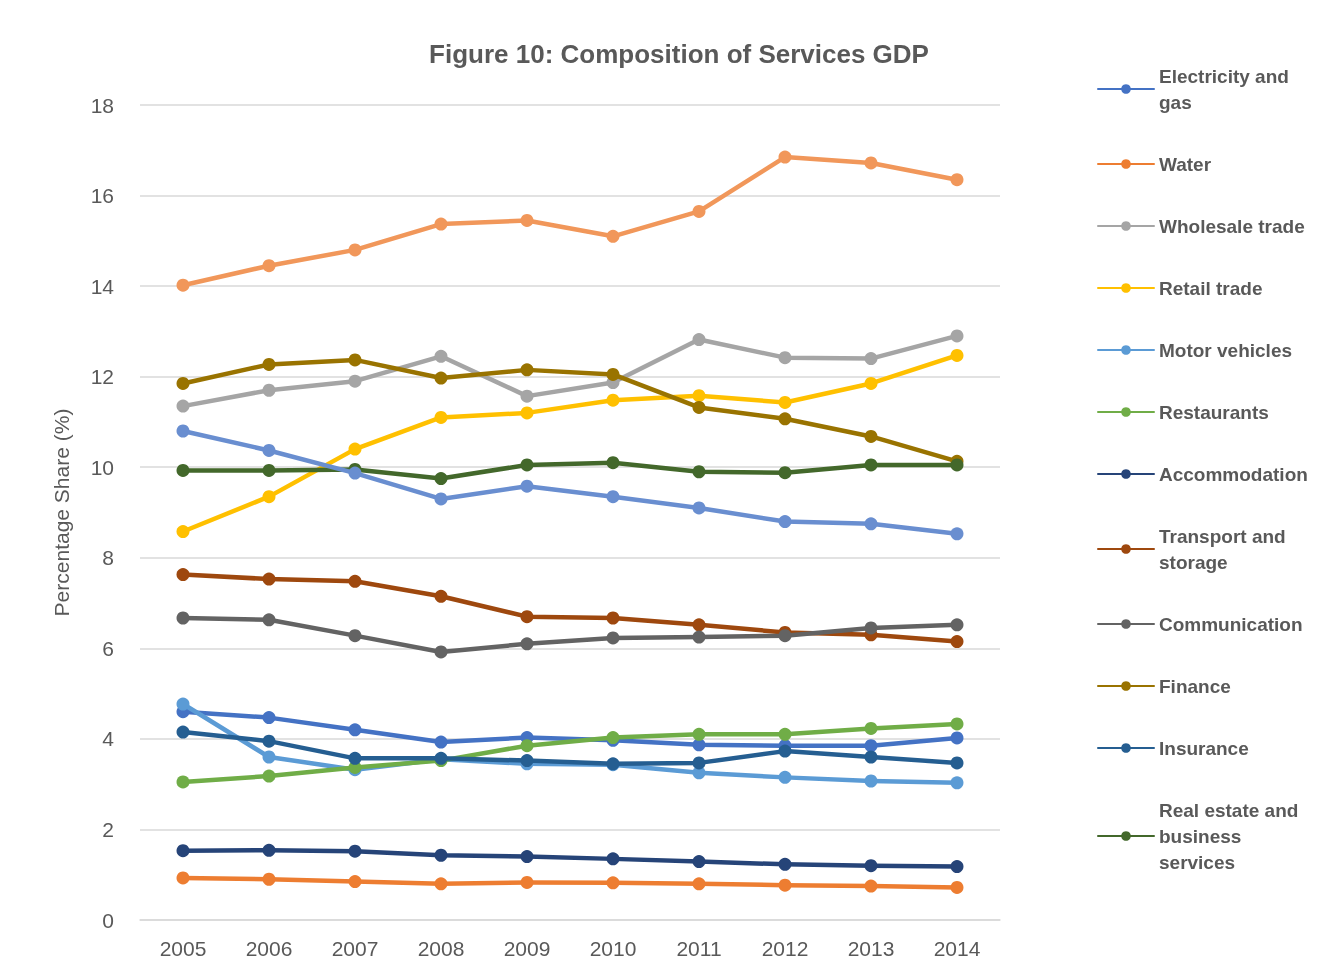 This screenshot has width=1324, height=980. Describe the element at coordinates (108, 829) in the screenshot. I see `y-tick-label: 2` at that location.